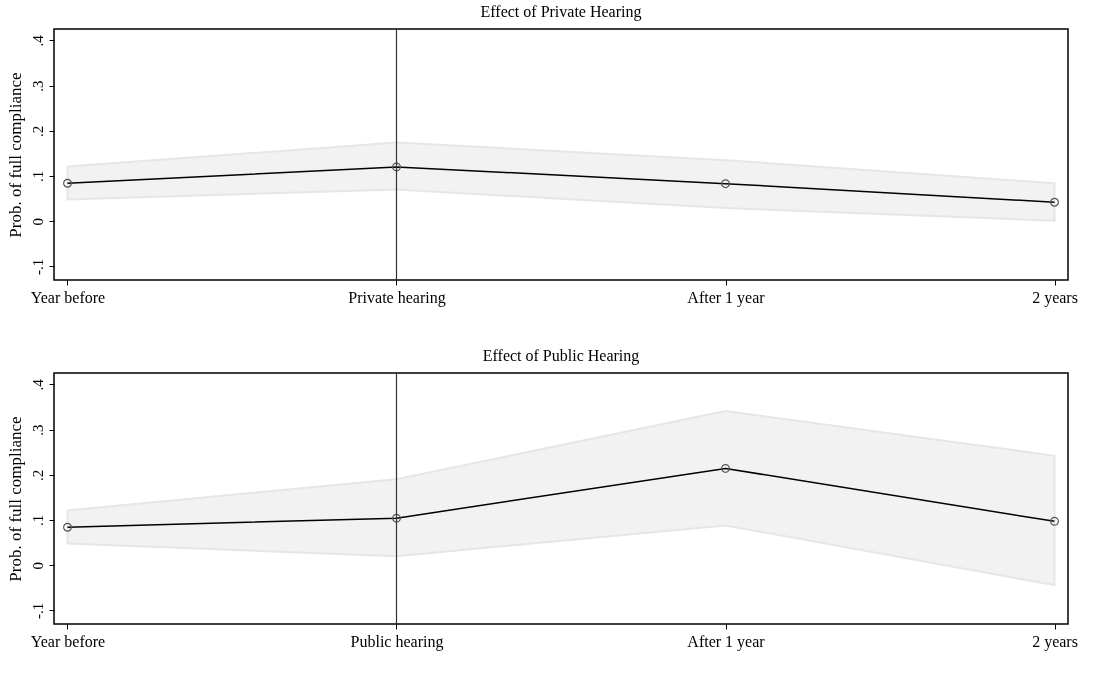 This screenshot has width=1107, height=689. Describe the element at coordinates (561, 356) in the screenshot. I see `chart-title: Effect of Public Hearing` at that location.